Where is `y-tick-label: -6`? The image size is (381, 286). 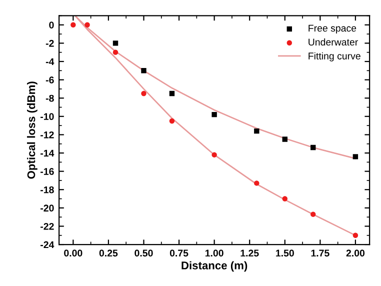
y-tick-label: -6 is located at coordinates (50, 80).